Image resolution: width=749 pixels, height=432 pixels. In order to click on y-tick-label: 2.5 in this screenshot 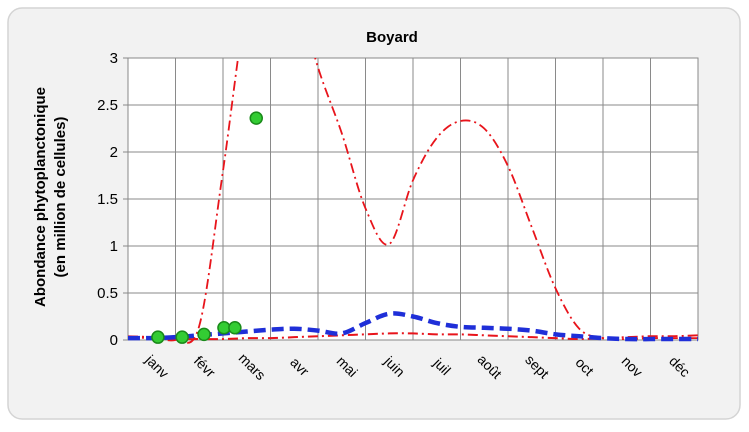, I will do `click(107, 105)`.